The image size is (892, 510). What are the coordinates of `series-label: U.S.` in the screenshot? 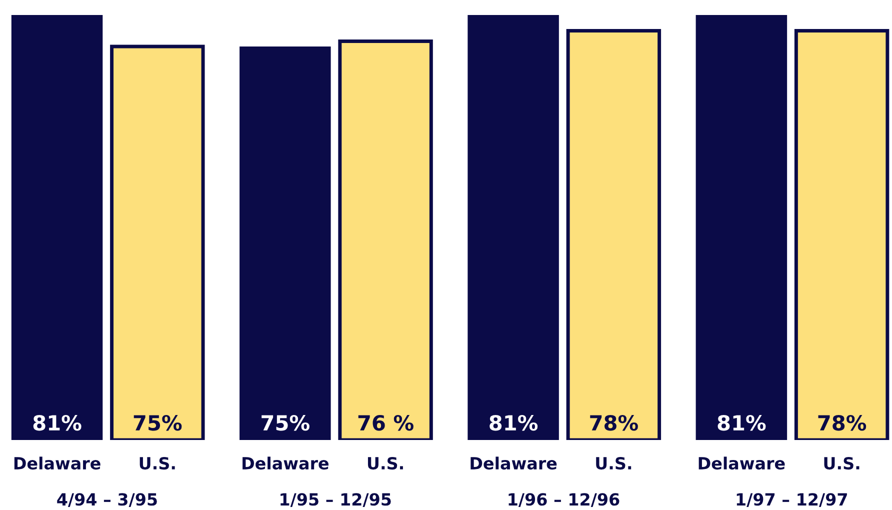 It's located at (157, 463).